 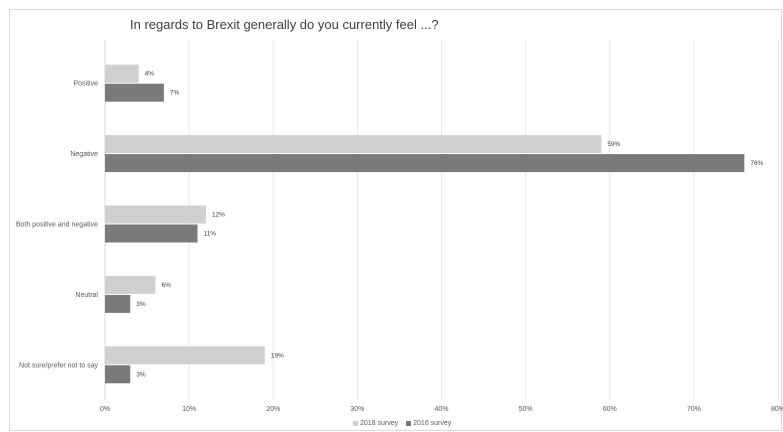 What do you see at coordinates (432, 423) in the screenshot?
I see `legend-label-2016: 2016 survey` at bounding box center [432, 423].